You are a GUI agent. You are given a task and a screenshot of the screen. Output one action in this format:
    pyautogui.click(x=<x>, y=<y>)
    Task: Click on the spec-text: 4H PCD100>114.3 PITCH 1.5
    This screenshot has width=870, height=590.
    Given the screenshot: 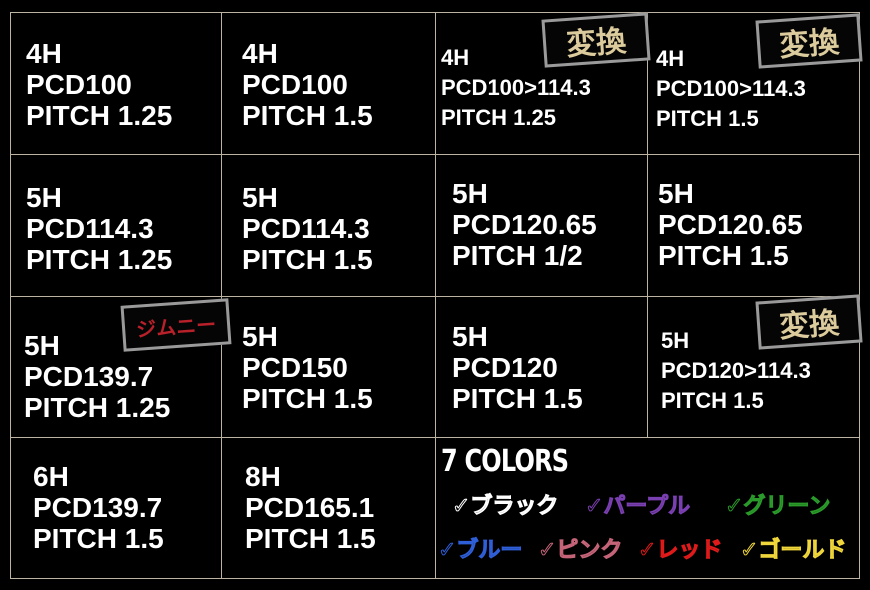 What is the action you would take?
    pyautogui.click(x=731, y=88)
    